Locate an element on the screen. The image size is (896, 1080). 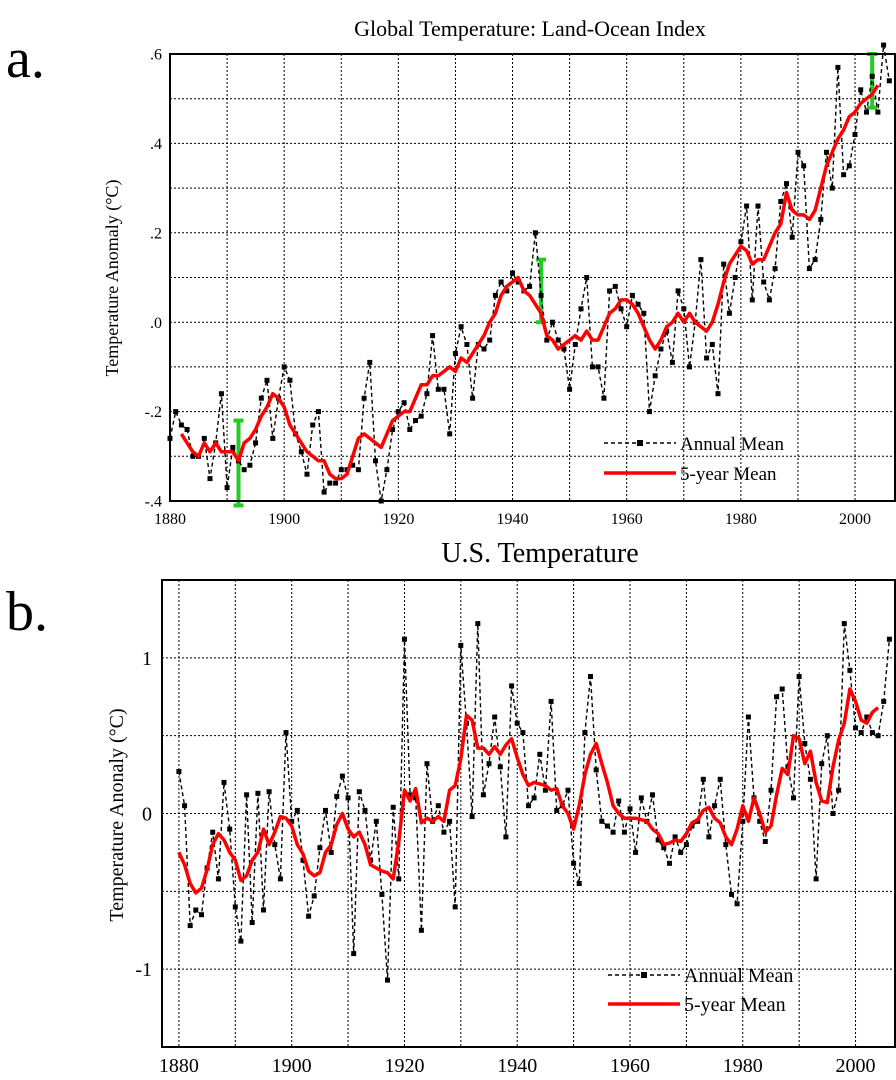
panel-b-letter: b. is located at coordinates (27, 612).